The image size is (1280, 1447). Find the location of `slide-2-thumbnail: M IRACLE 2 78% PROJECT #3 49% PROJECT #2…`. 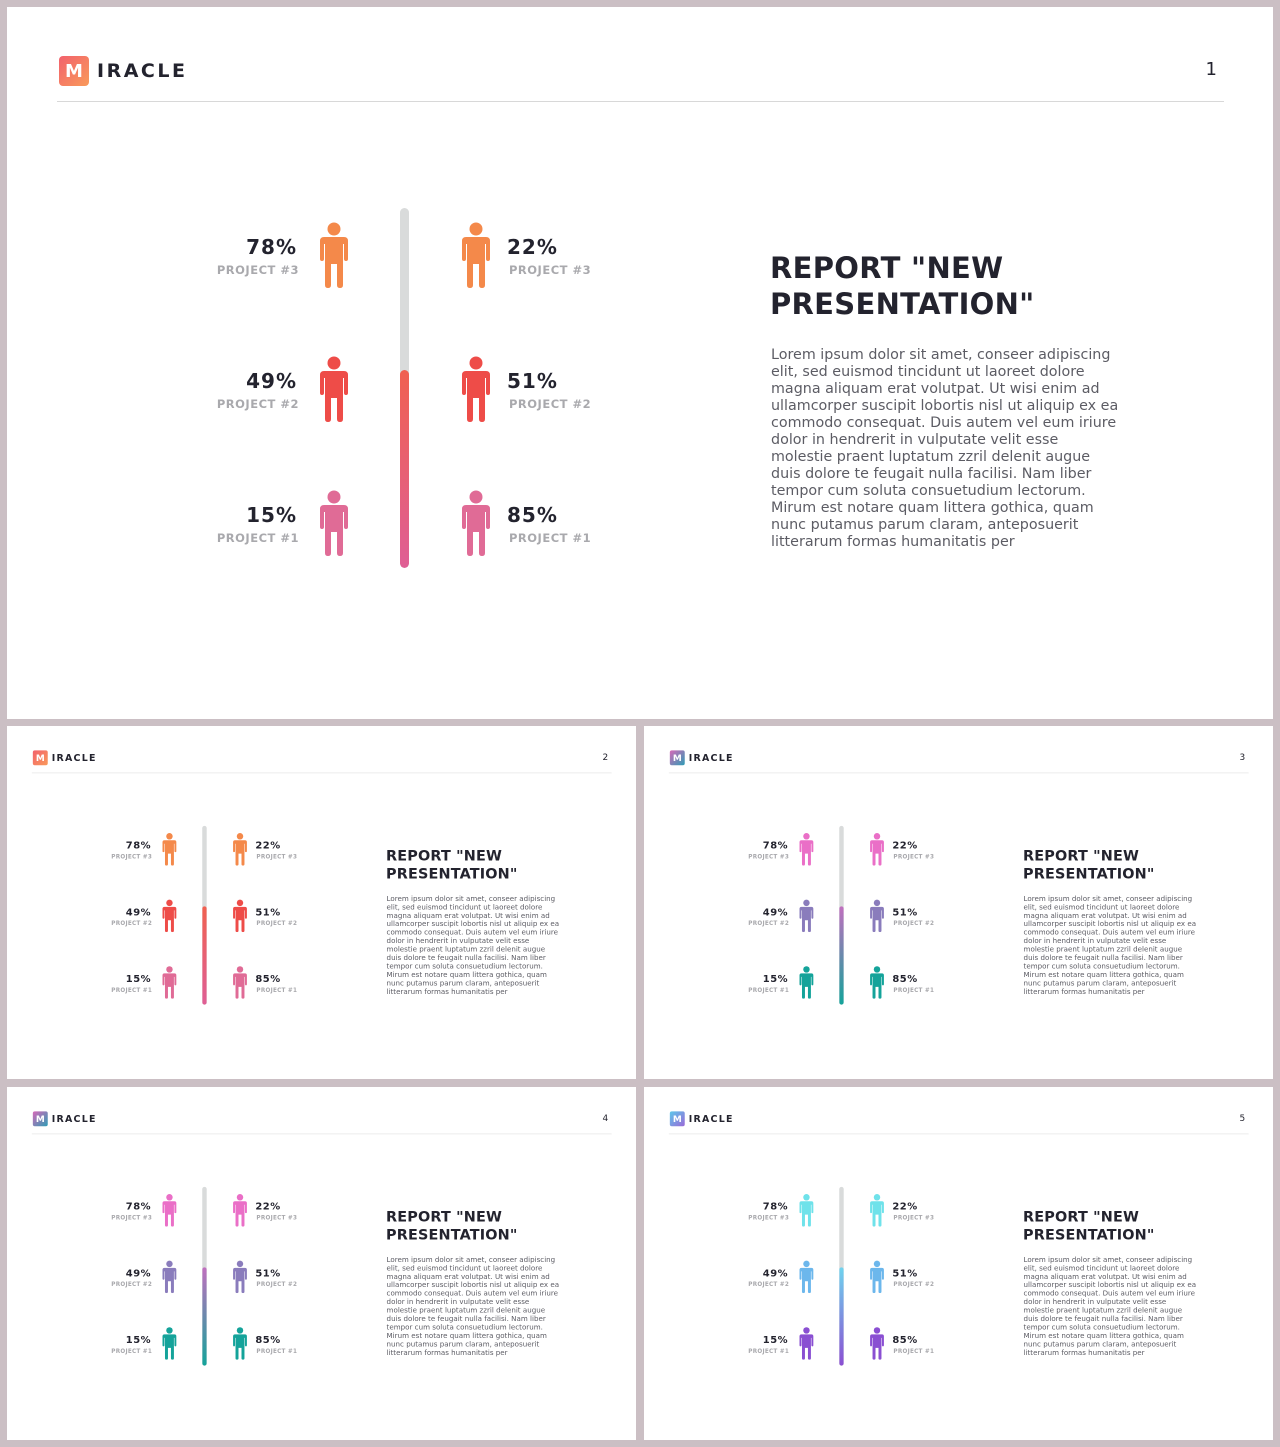

slide-2-thumbnail: M IRACLE 2 78% PROJECT #3 49% PROJECT #2… is located at coordinates (321, 902).